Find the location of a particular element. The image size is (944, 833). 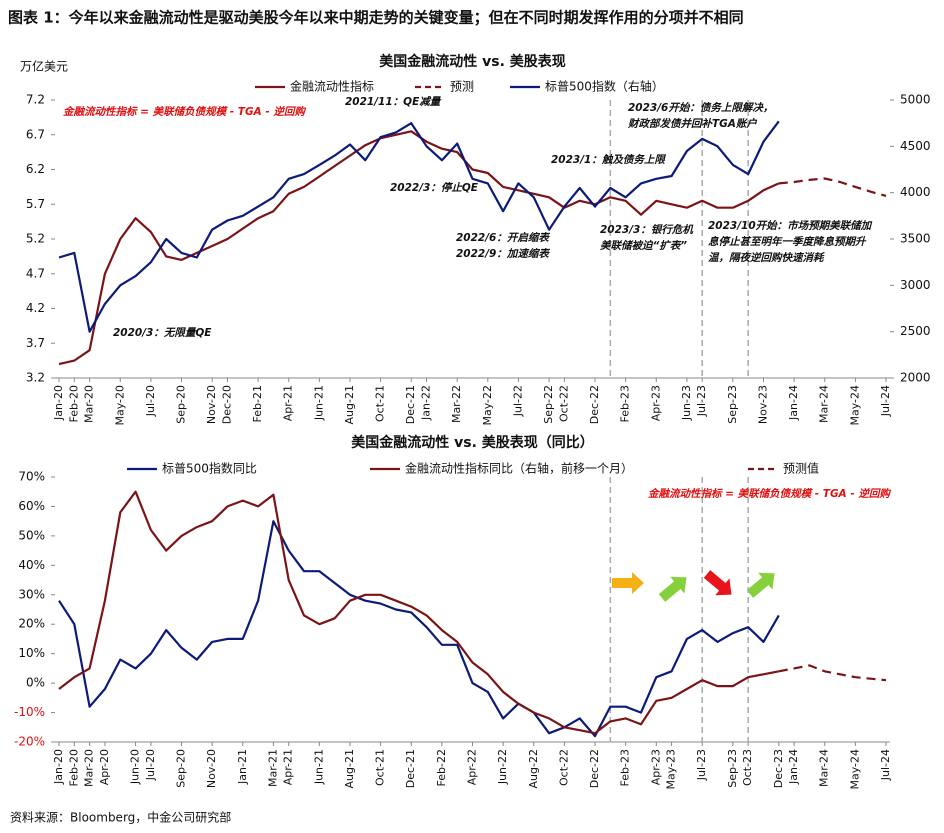

annotation: 2023/1：触及债务上限 is located at coordinates (608, 159).